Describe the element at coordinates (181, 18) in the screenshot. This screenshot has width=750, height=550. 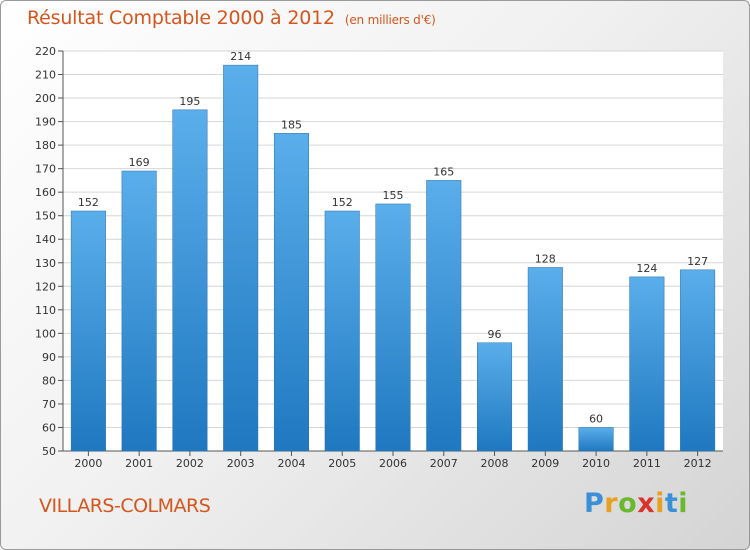
I see `chart-title-text: Résultat Comptable 2000 à 2012` at that location.